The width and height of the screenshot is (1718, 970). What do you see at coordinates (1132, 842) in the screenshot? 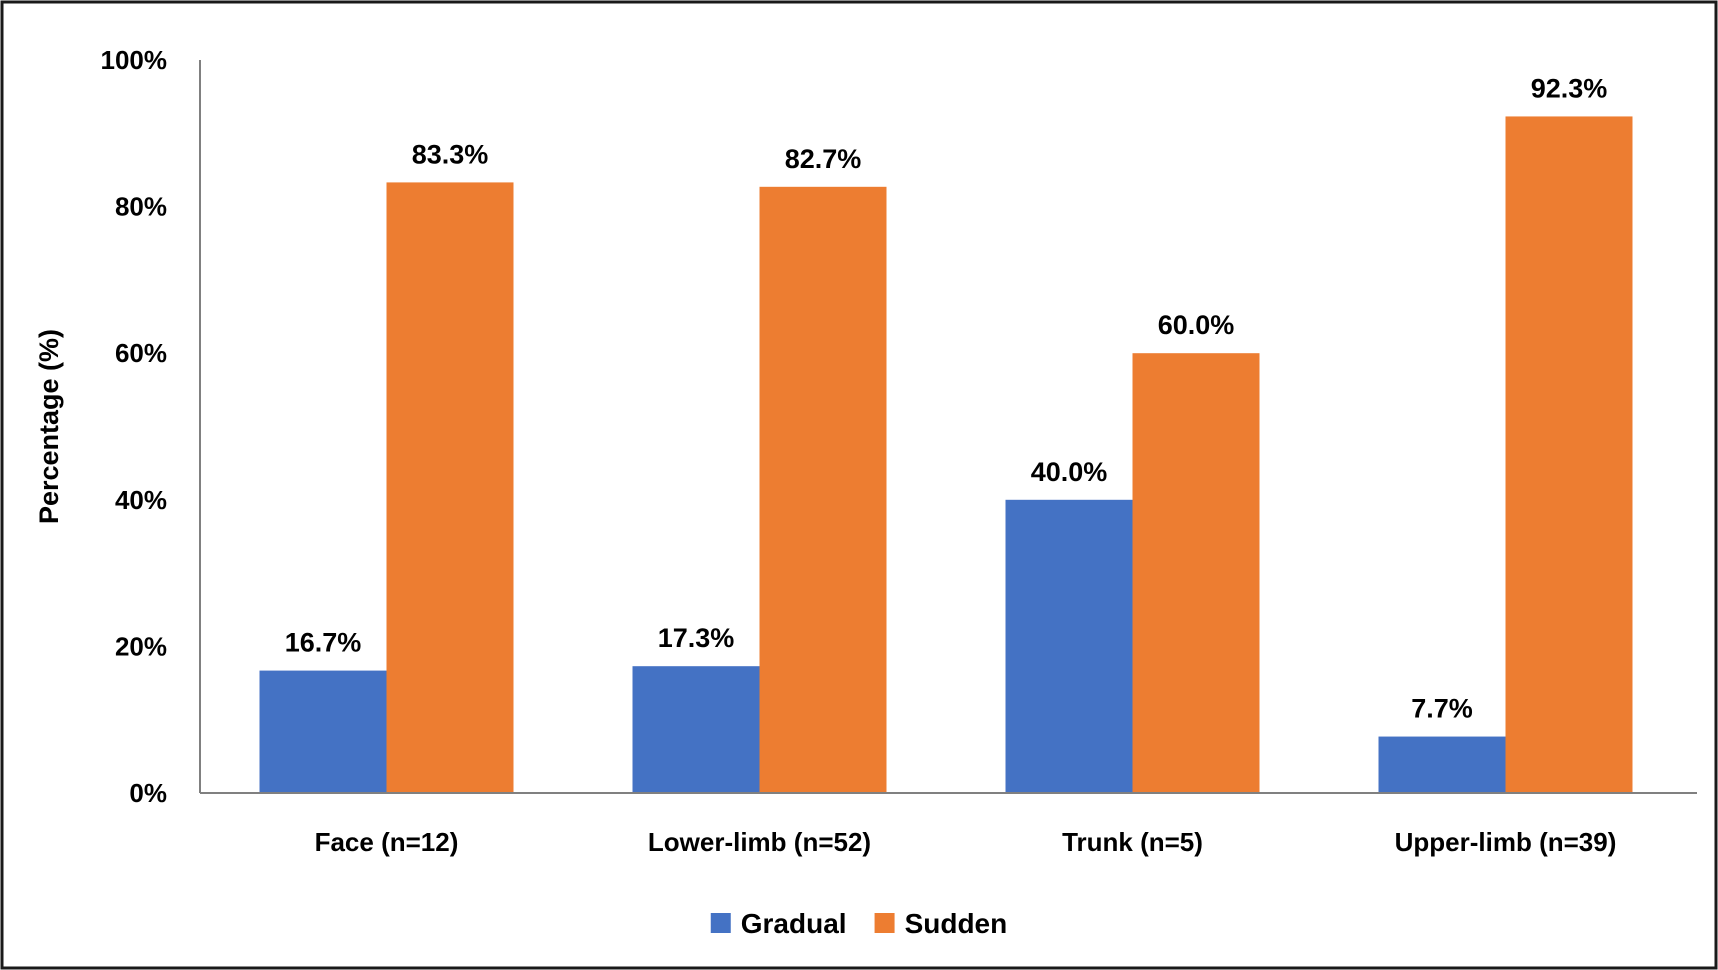
I see `x-tick-label: Trunk (n=5)` at bounding box center [1132, 842].